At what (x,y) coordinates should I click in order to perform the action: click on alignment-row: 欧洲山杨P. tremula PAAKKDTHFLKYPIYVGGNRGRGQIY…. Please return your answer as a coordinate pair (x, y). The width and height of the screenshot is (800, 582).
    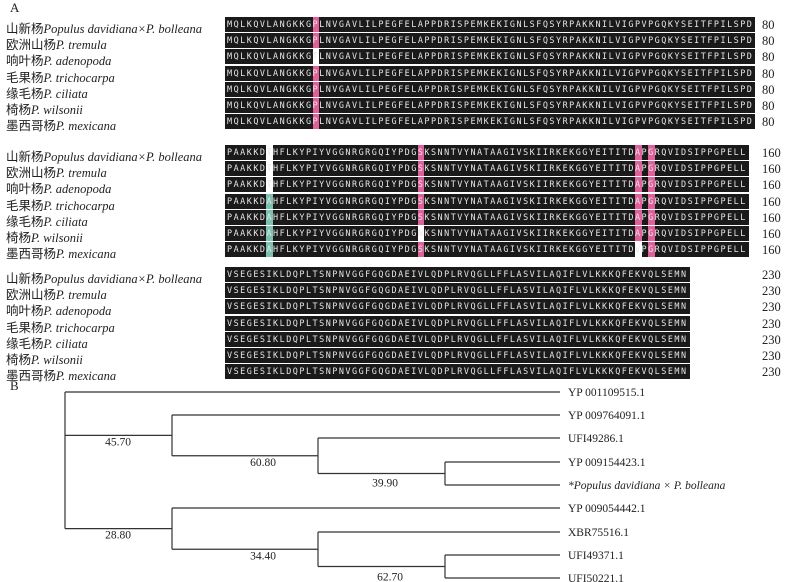
    Looking at the image, I should click on (400, 170).